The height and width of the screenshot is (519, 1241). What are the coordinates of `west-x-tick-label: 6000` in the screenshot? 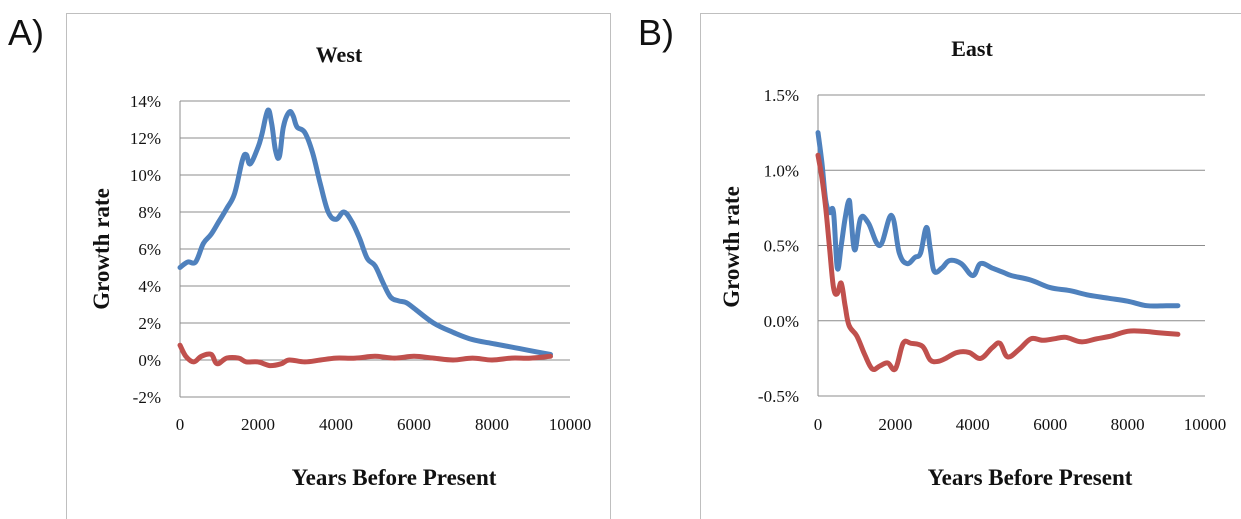 It's located at (414, 424).